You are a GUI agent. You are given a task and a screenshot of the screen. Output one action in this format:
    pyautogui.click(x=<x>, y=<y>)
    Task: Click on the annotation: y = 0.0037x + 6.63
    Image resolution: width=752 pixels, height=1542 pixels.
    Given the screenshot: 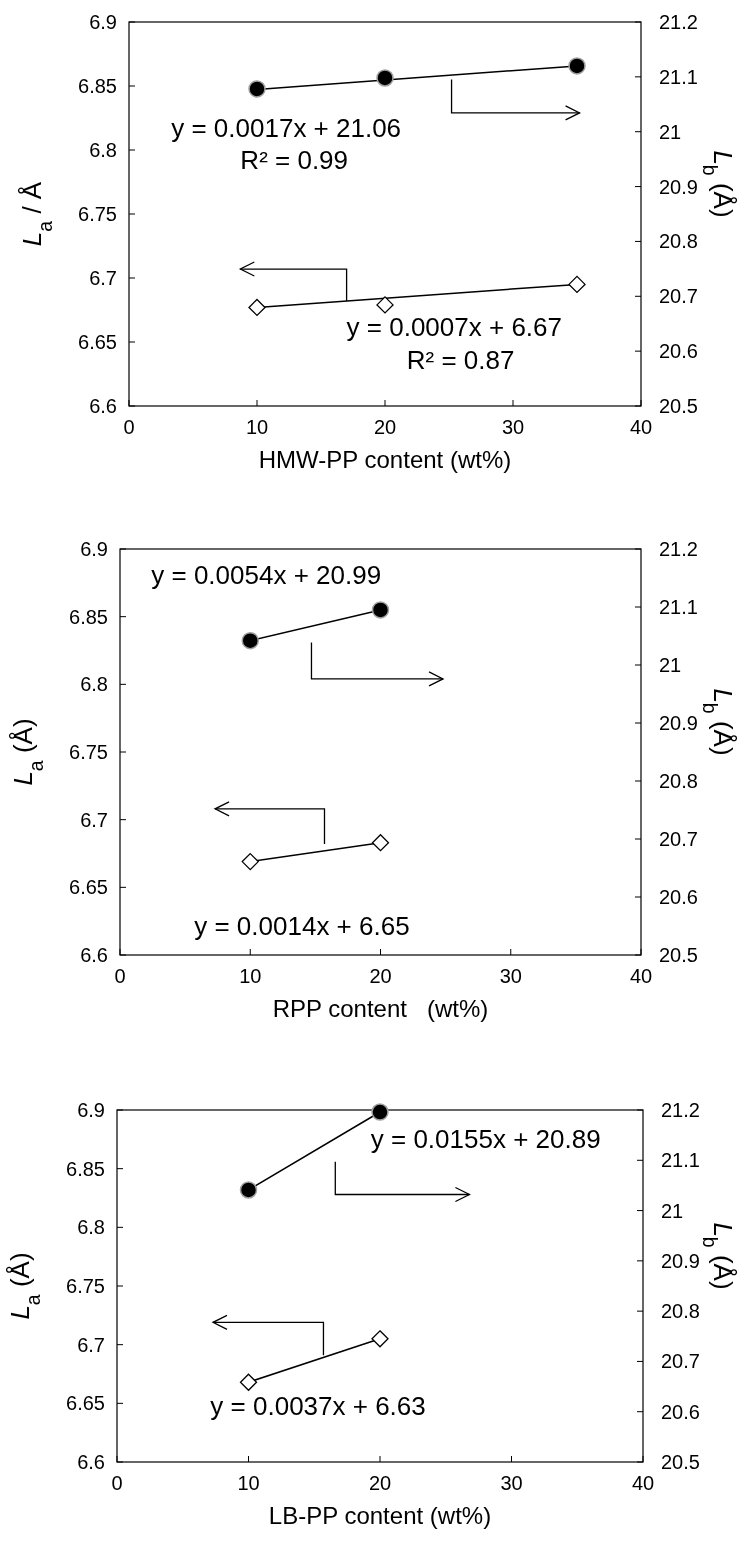 What is the action you would take?
    pyautogui.click(x=318, y=1406)
    